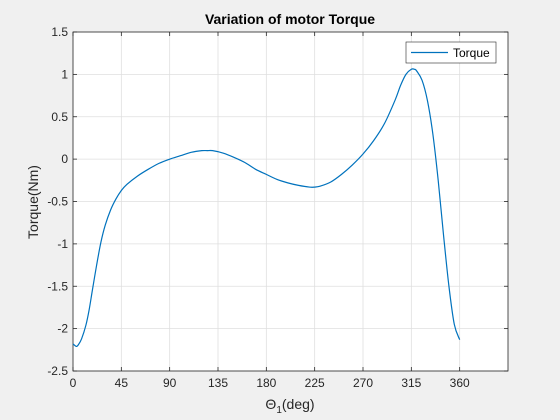 Image resolution: width=560 pixels, height=420 pixels. I want to click on y-tick-label: 0.5, so click(59, 117).